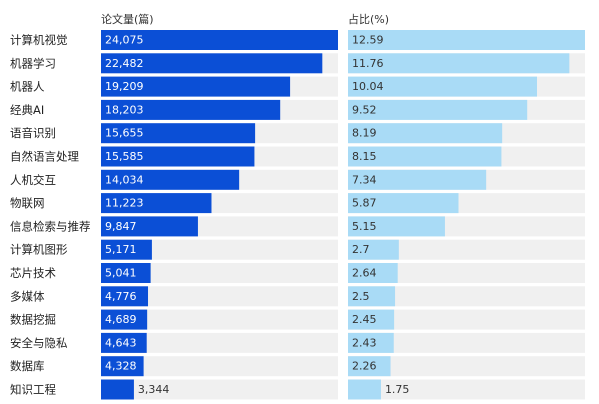  I want to click on category-label: 多媒体, so click(27, 296).